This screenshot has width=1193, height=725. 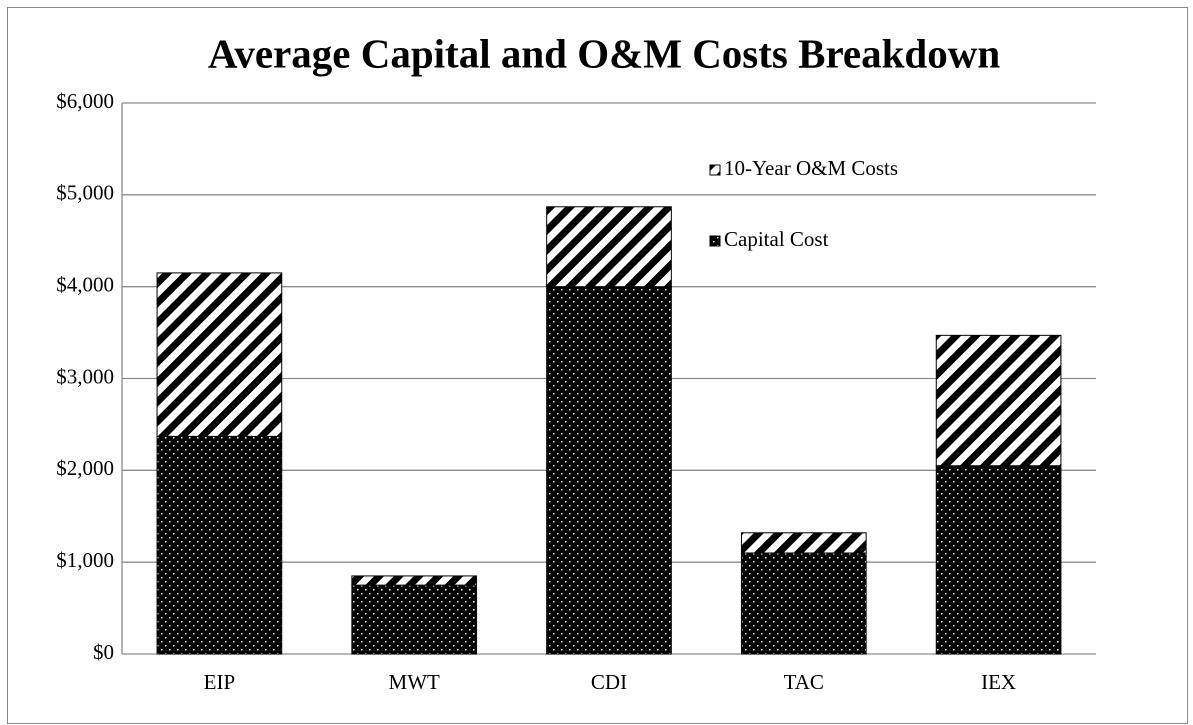 What do you see at coordinates (85, 560) in the screenshot?
I see `y-tick-label: $1,000` at bounding box center [85, 560].